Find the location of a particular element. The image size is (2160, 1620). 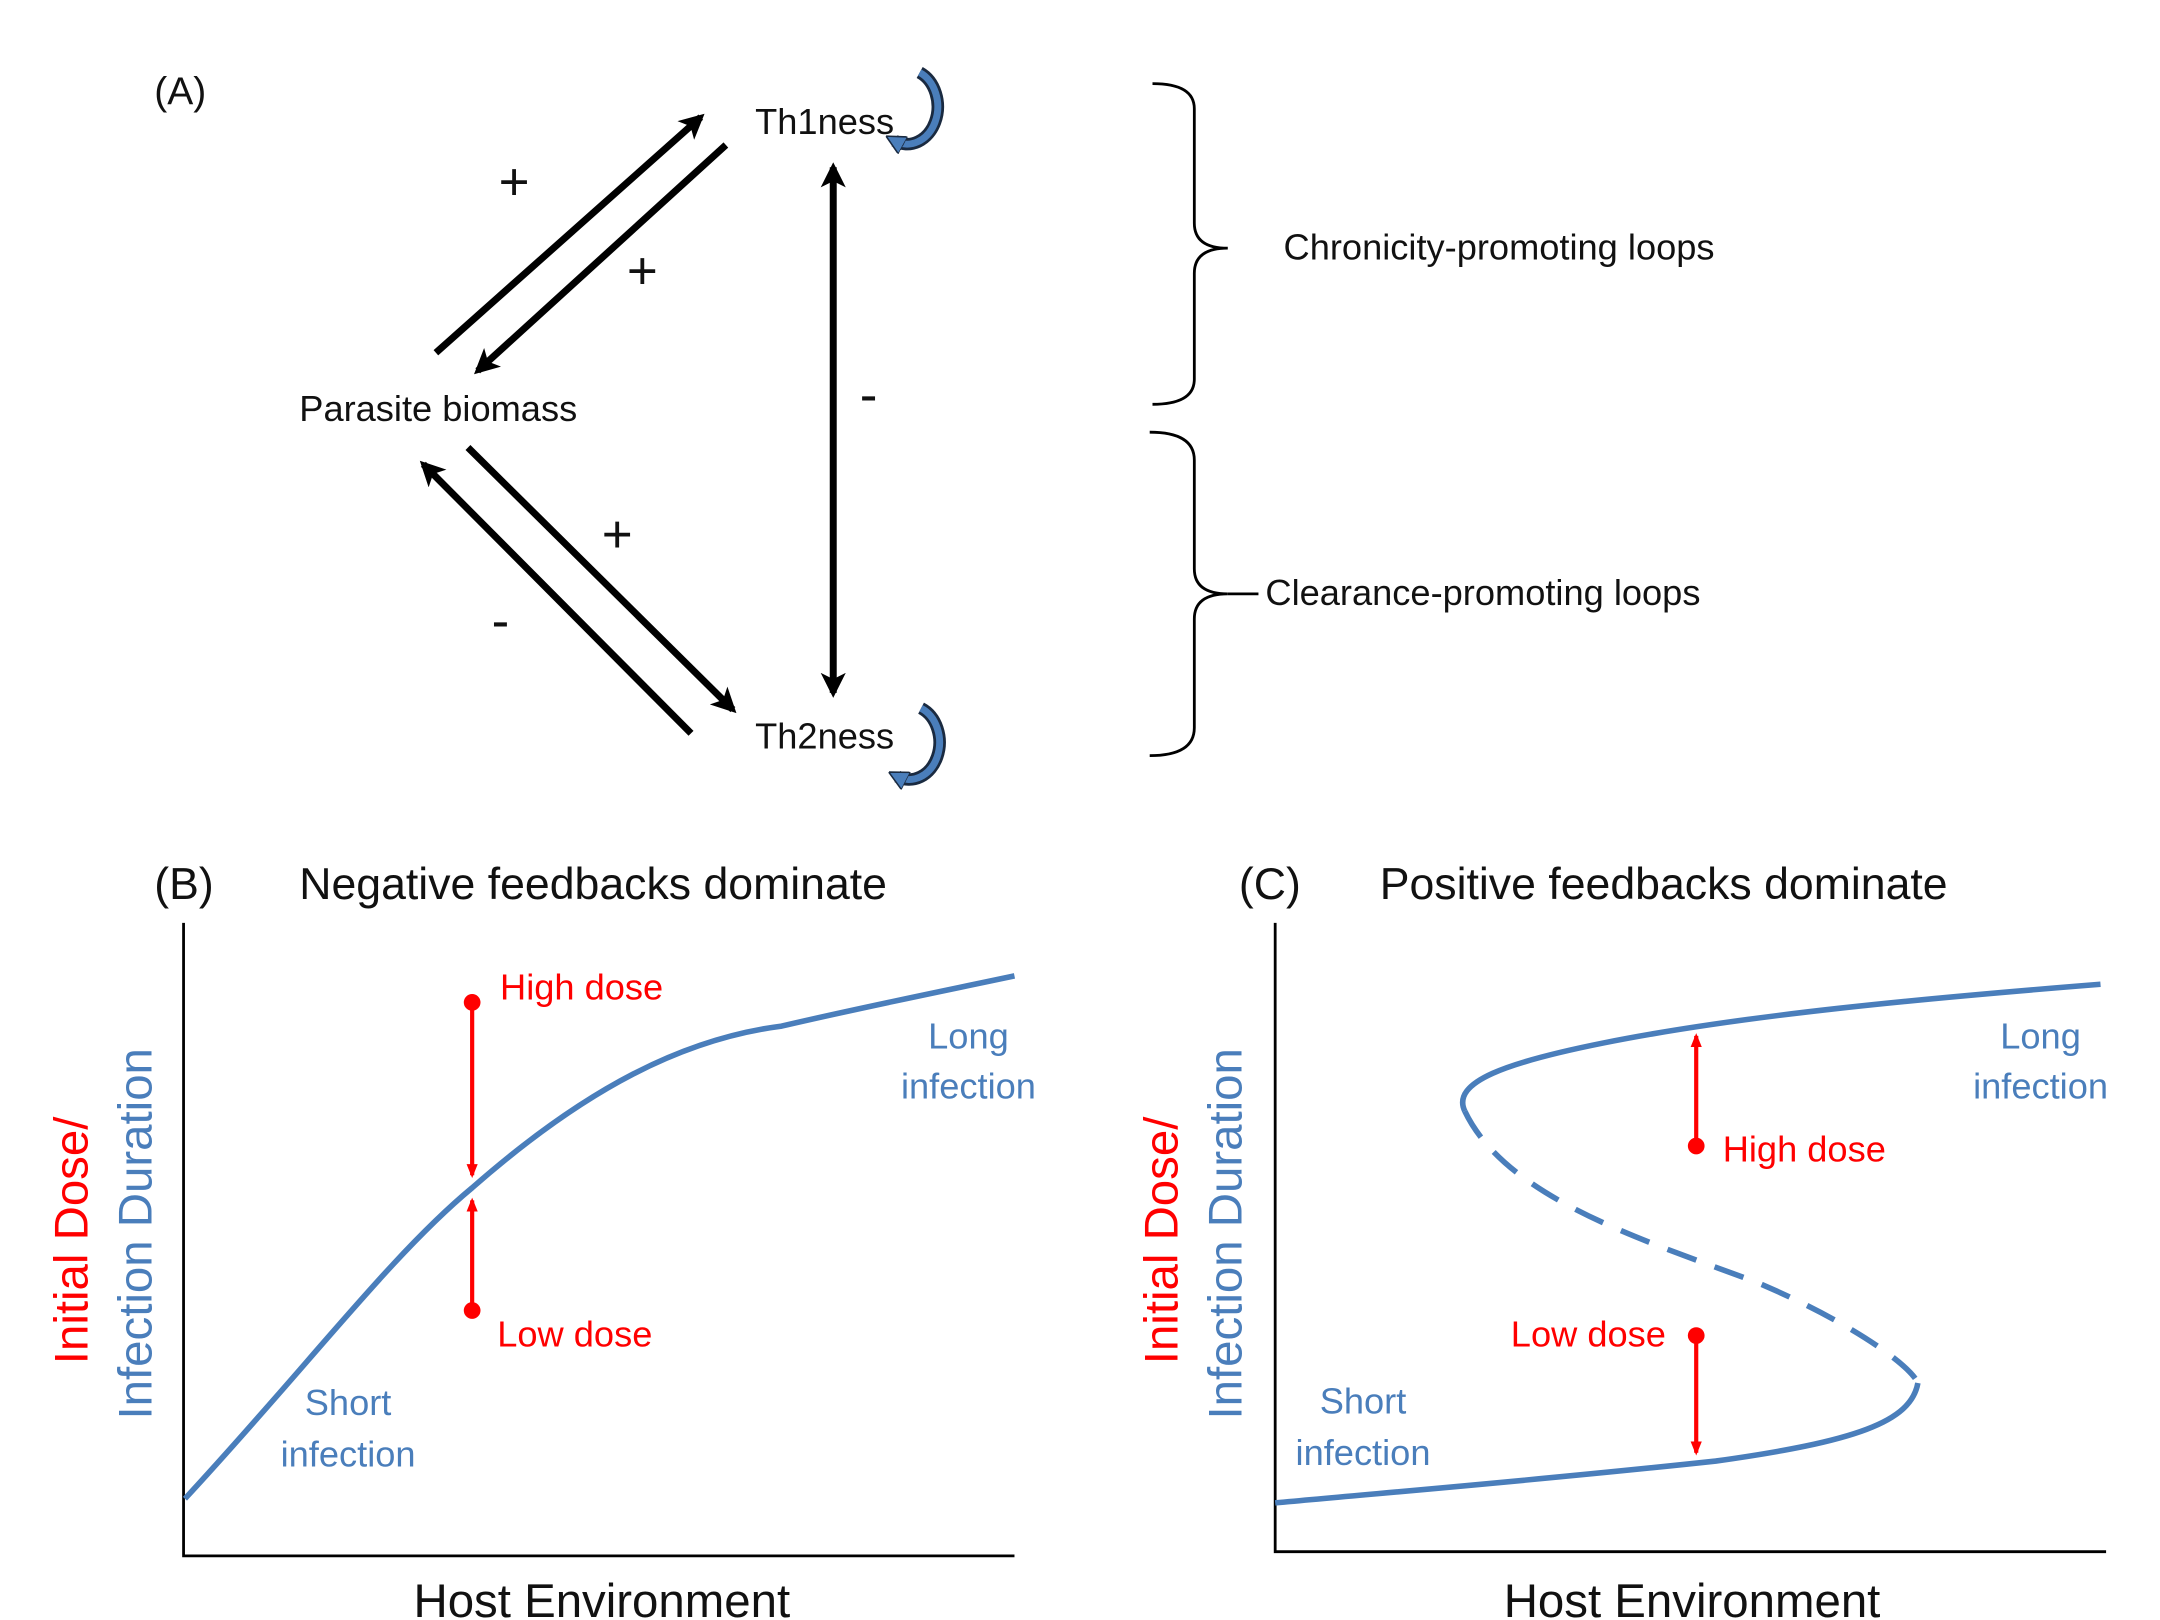

arrow-th2-to-parasite is located at coordinates (556, 598).